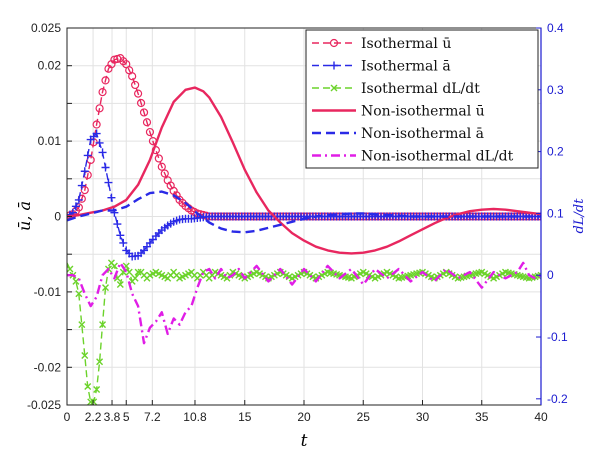 The image size is (598, 454). I want to click on x-tick-label: 2.2, so click(93, 417).